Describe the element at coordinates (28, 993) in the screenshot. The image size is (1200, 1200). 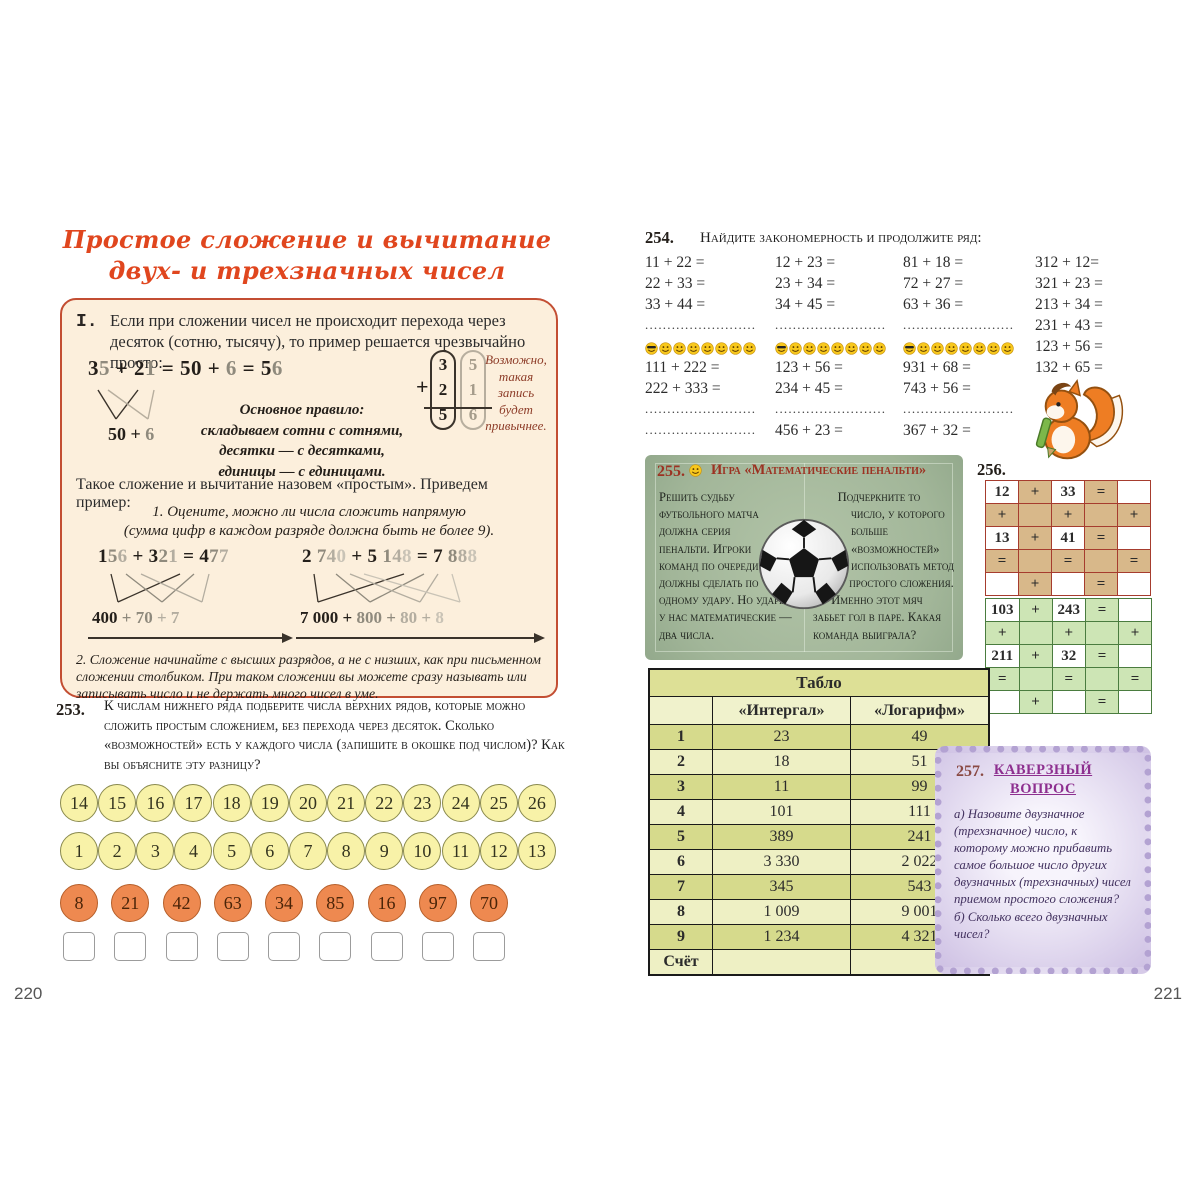
I see `page-number-left: 220` at that location.